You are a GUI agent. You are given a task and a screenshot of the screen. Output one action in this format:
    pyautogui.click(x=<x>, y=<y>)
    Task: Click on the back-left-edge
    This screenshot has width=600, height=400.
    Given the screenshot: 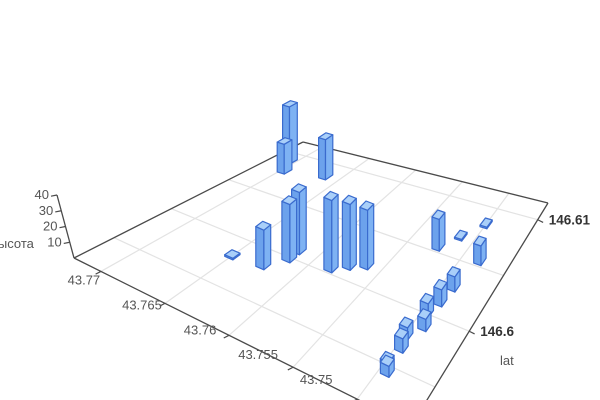 What is the action you would take?
    pyautogui.click(x=188, y=200)
    